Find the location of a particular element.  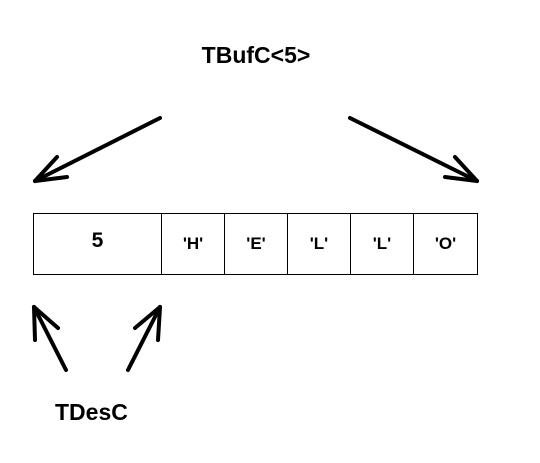

arrow-bottom-left is located at coordinates (50, 338).